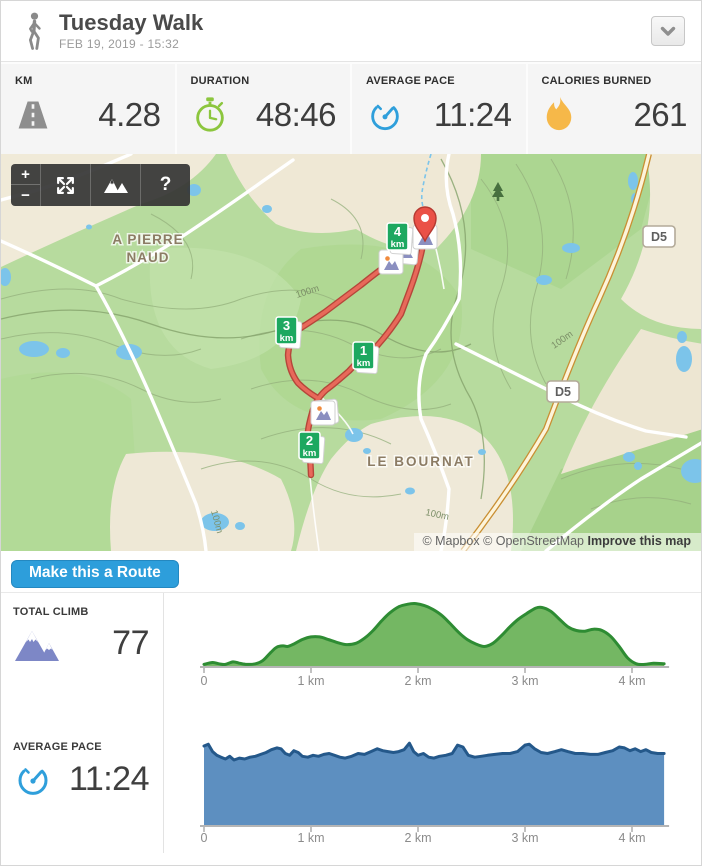 The width and height of the screenshot is (702, 866). What do you see at coordinates (119, 44) in the screenshot?
I see `activity-date: FEB 19, 2019 - 15:32` at bounding box center [119, 44].